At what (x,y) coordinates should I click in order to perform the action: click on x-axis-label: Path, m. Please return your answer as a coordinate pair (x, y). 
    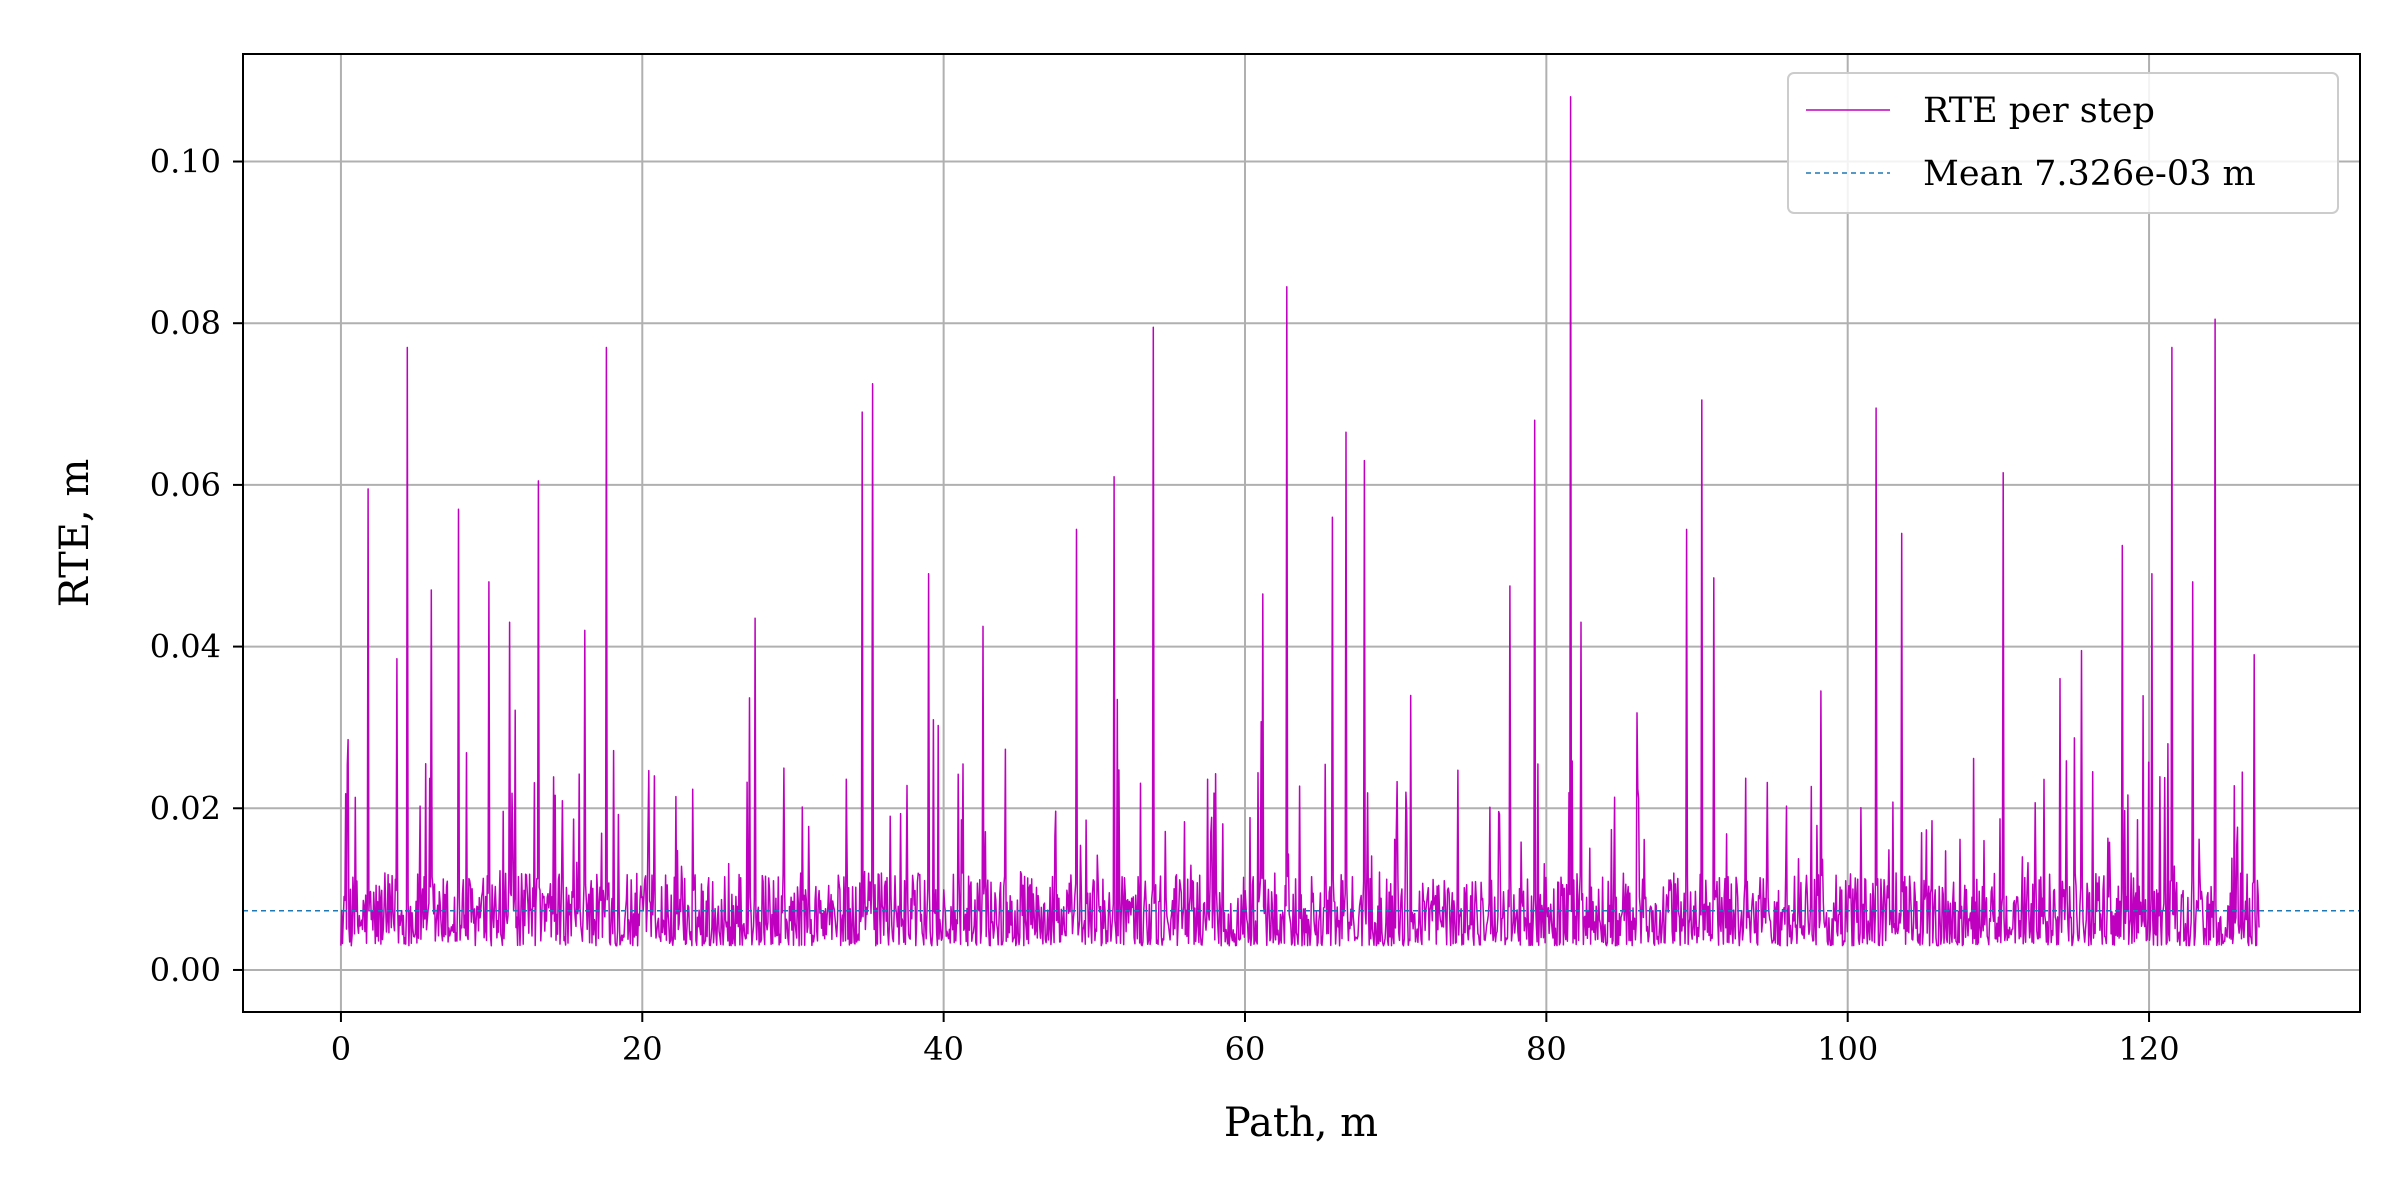
    Looking at the image, I should click on (1301, 1123).